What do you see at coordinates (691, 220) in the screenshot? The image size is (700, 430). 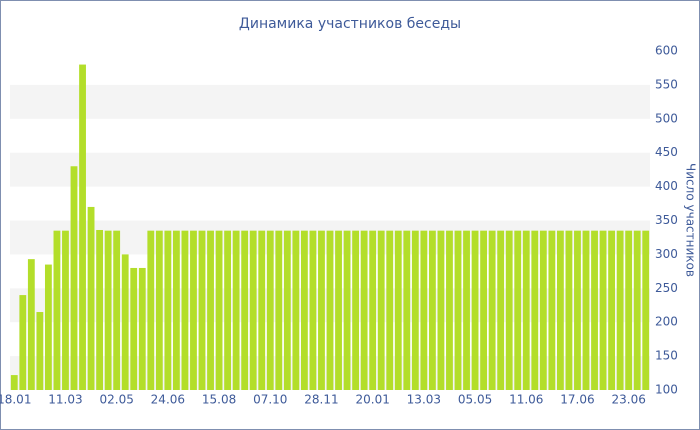 I see `y-axis-label: Число участников` at bounding box center [691, 220].